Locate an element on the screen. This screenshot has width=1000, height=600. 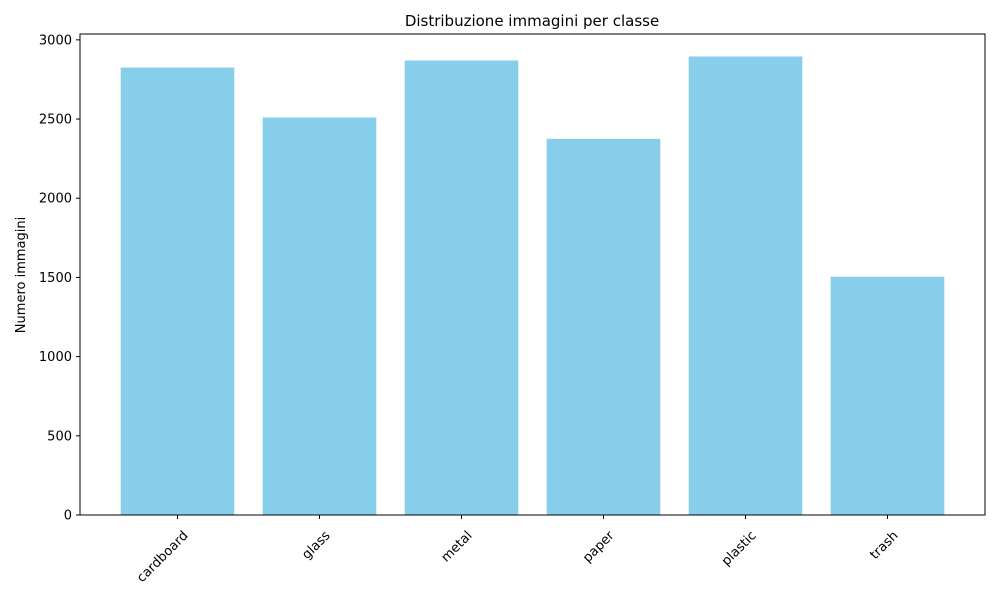
y-tick-label: 3000 is located at coordinates (55, 40).